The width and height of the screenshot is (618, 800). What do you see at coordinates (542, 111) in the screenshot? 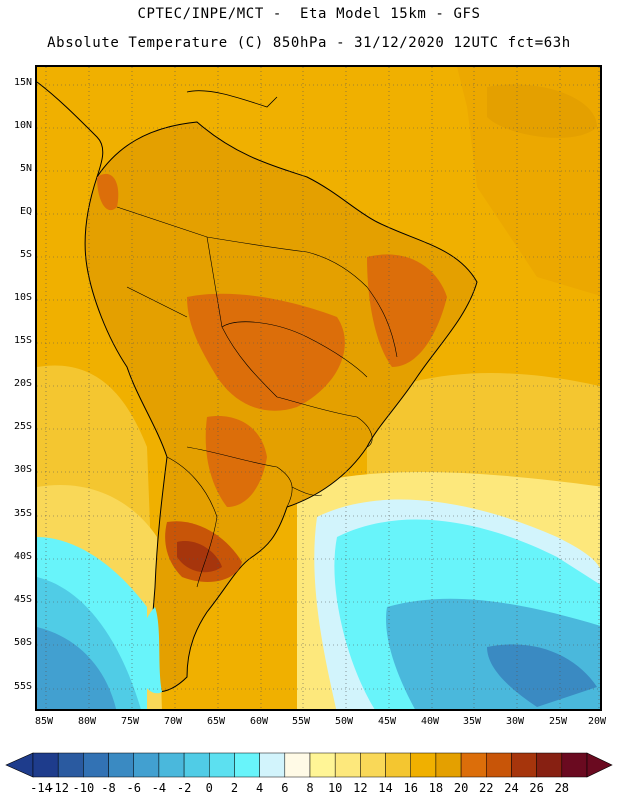
I see `field-ne-warm` at bounding box center [542, 111].